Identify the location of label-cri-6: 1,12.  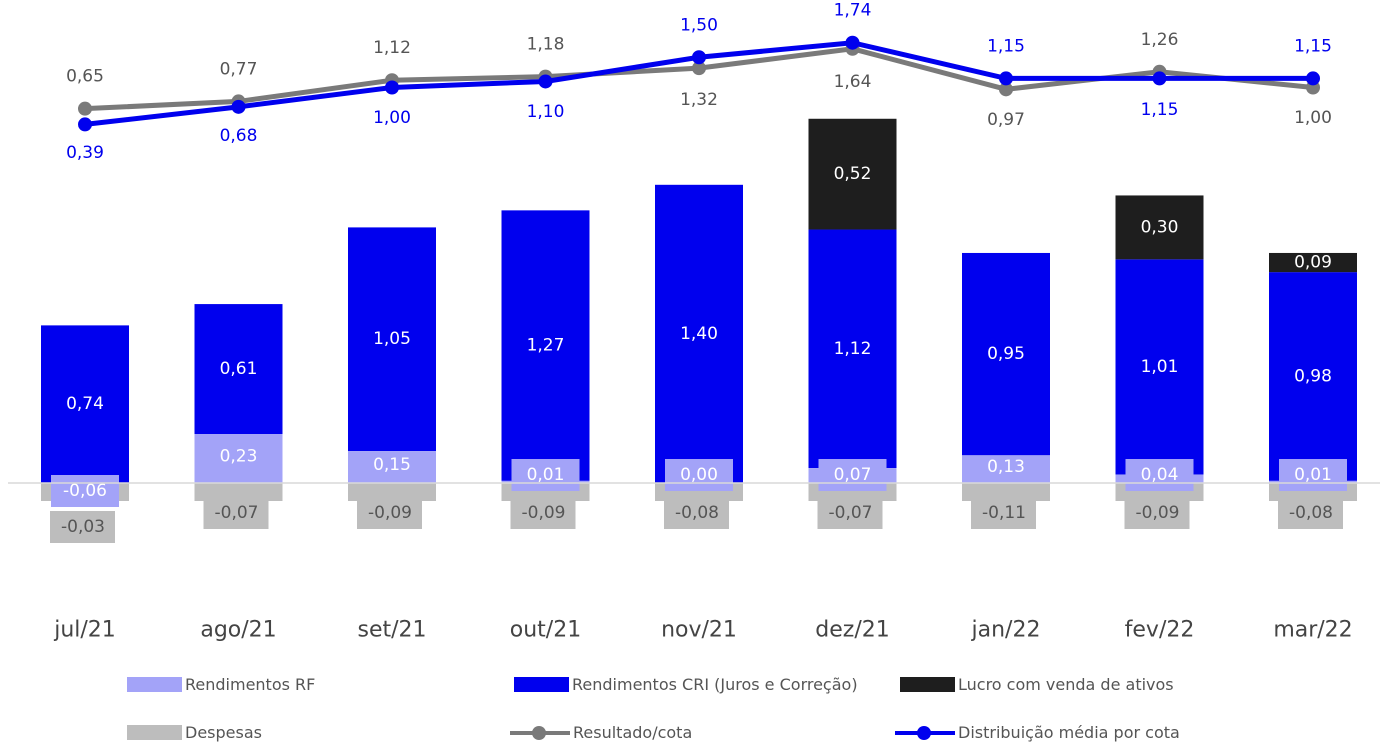
(853, 349).